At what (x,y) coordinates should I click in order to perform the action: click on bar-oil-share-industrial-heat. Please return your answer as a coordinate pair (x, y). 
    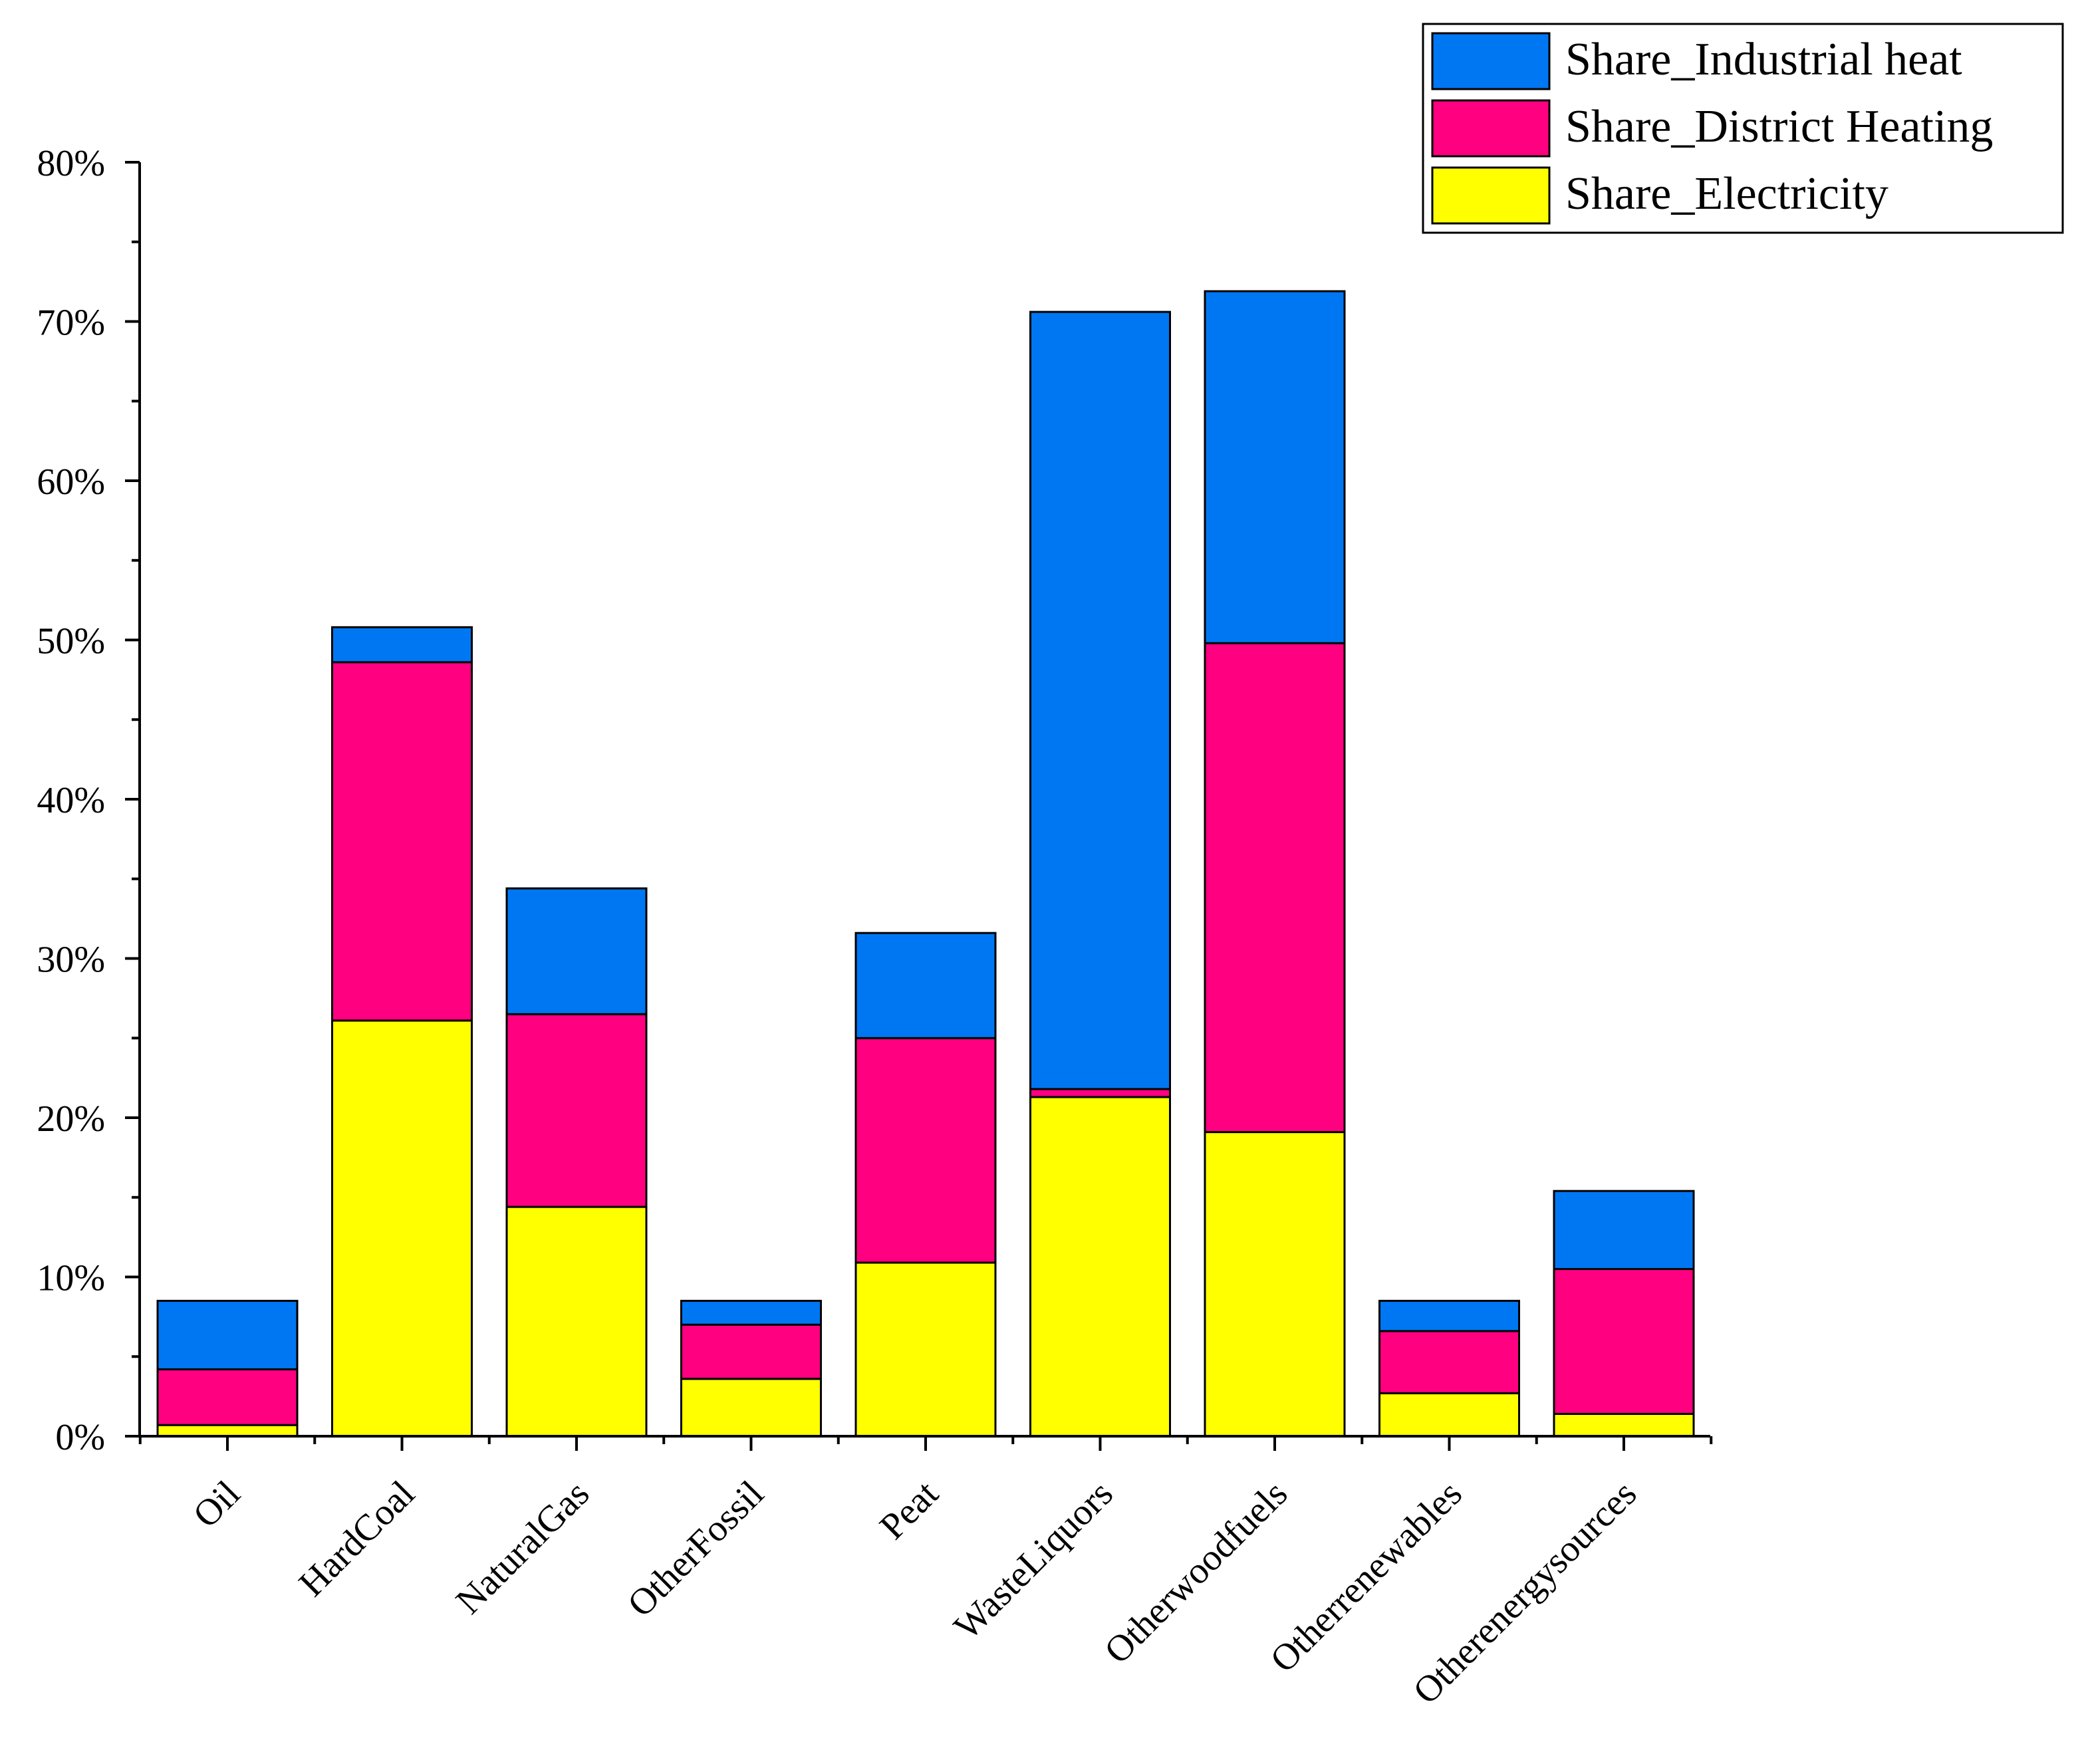
    Looking at the image, I should click on (227, 1334).